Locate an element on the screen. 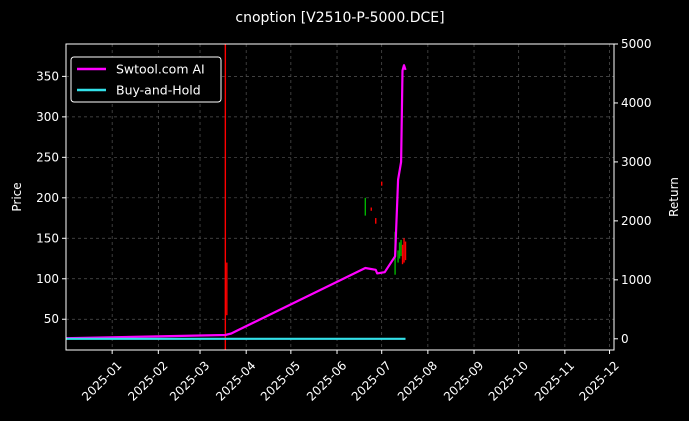  chart-title: cnoption [V2510-P-5000.DCE] is located at coordinates (339, 18).